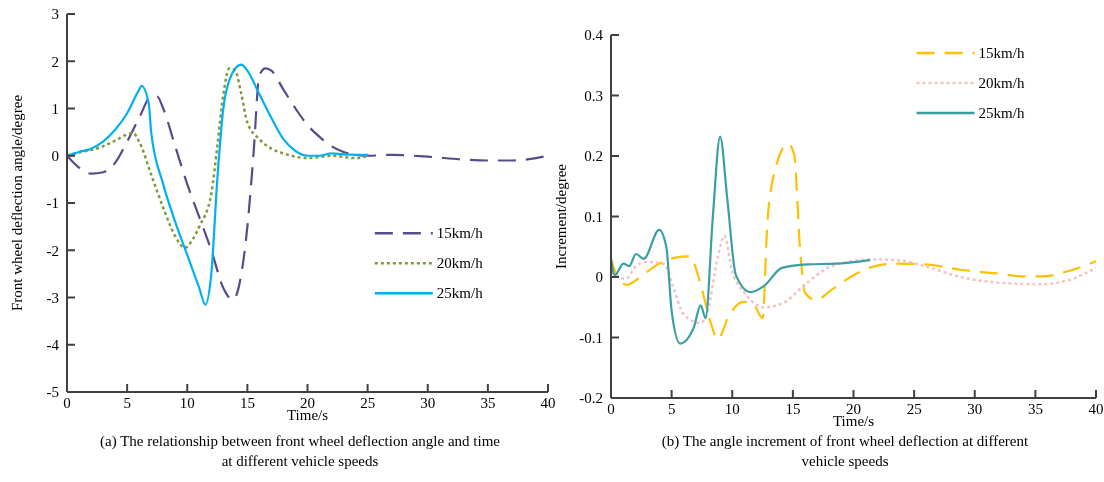  Describe the element at coordinates (845, 451) in the screenshot. I see `text: (b) The angle increment of front wheel deflection at different vehicle speeds` at that location.